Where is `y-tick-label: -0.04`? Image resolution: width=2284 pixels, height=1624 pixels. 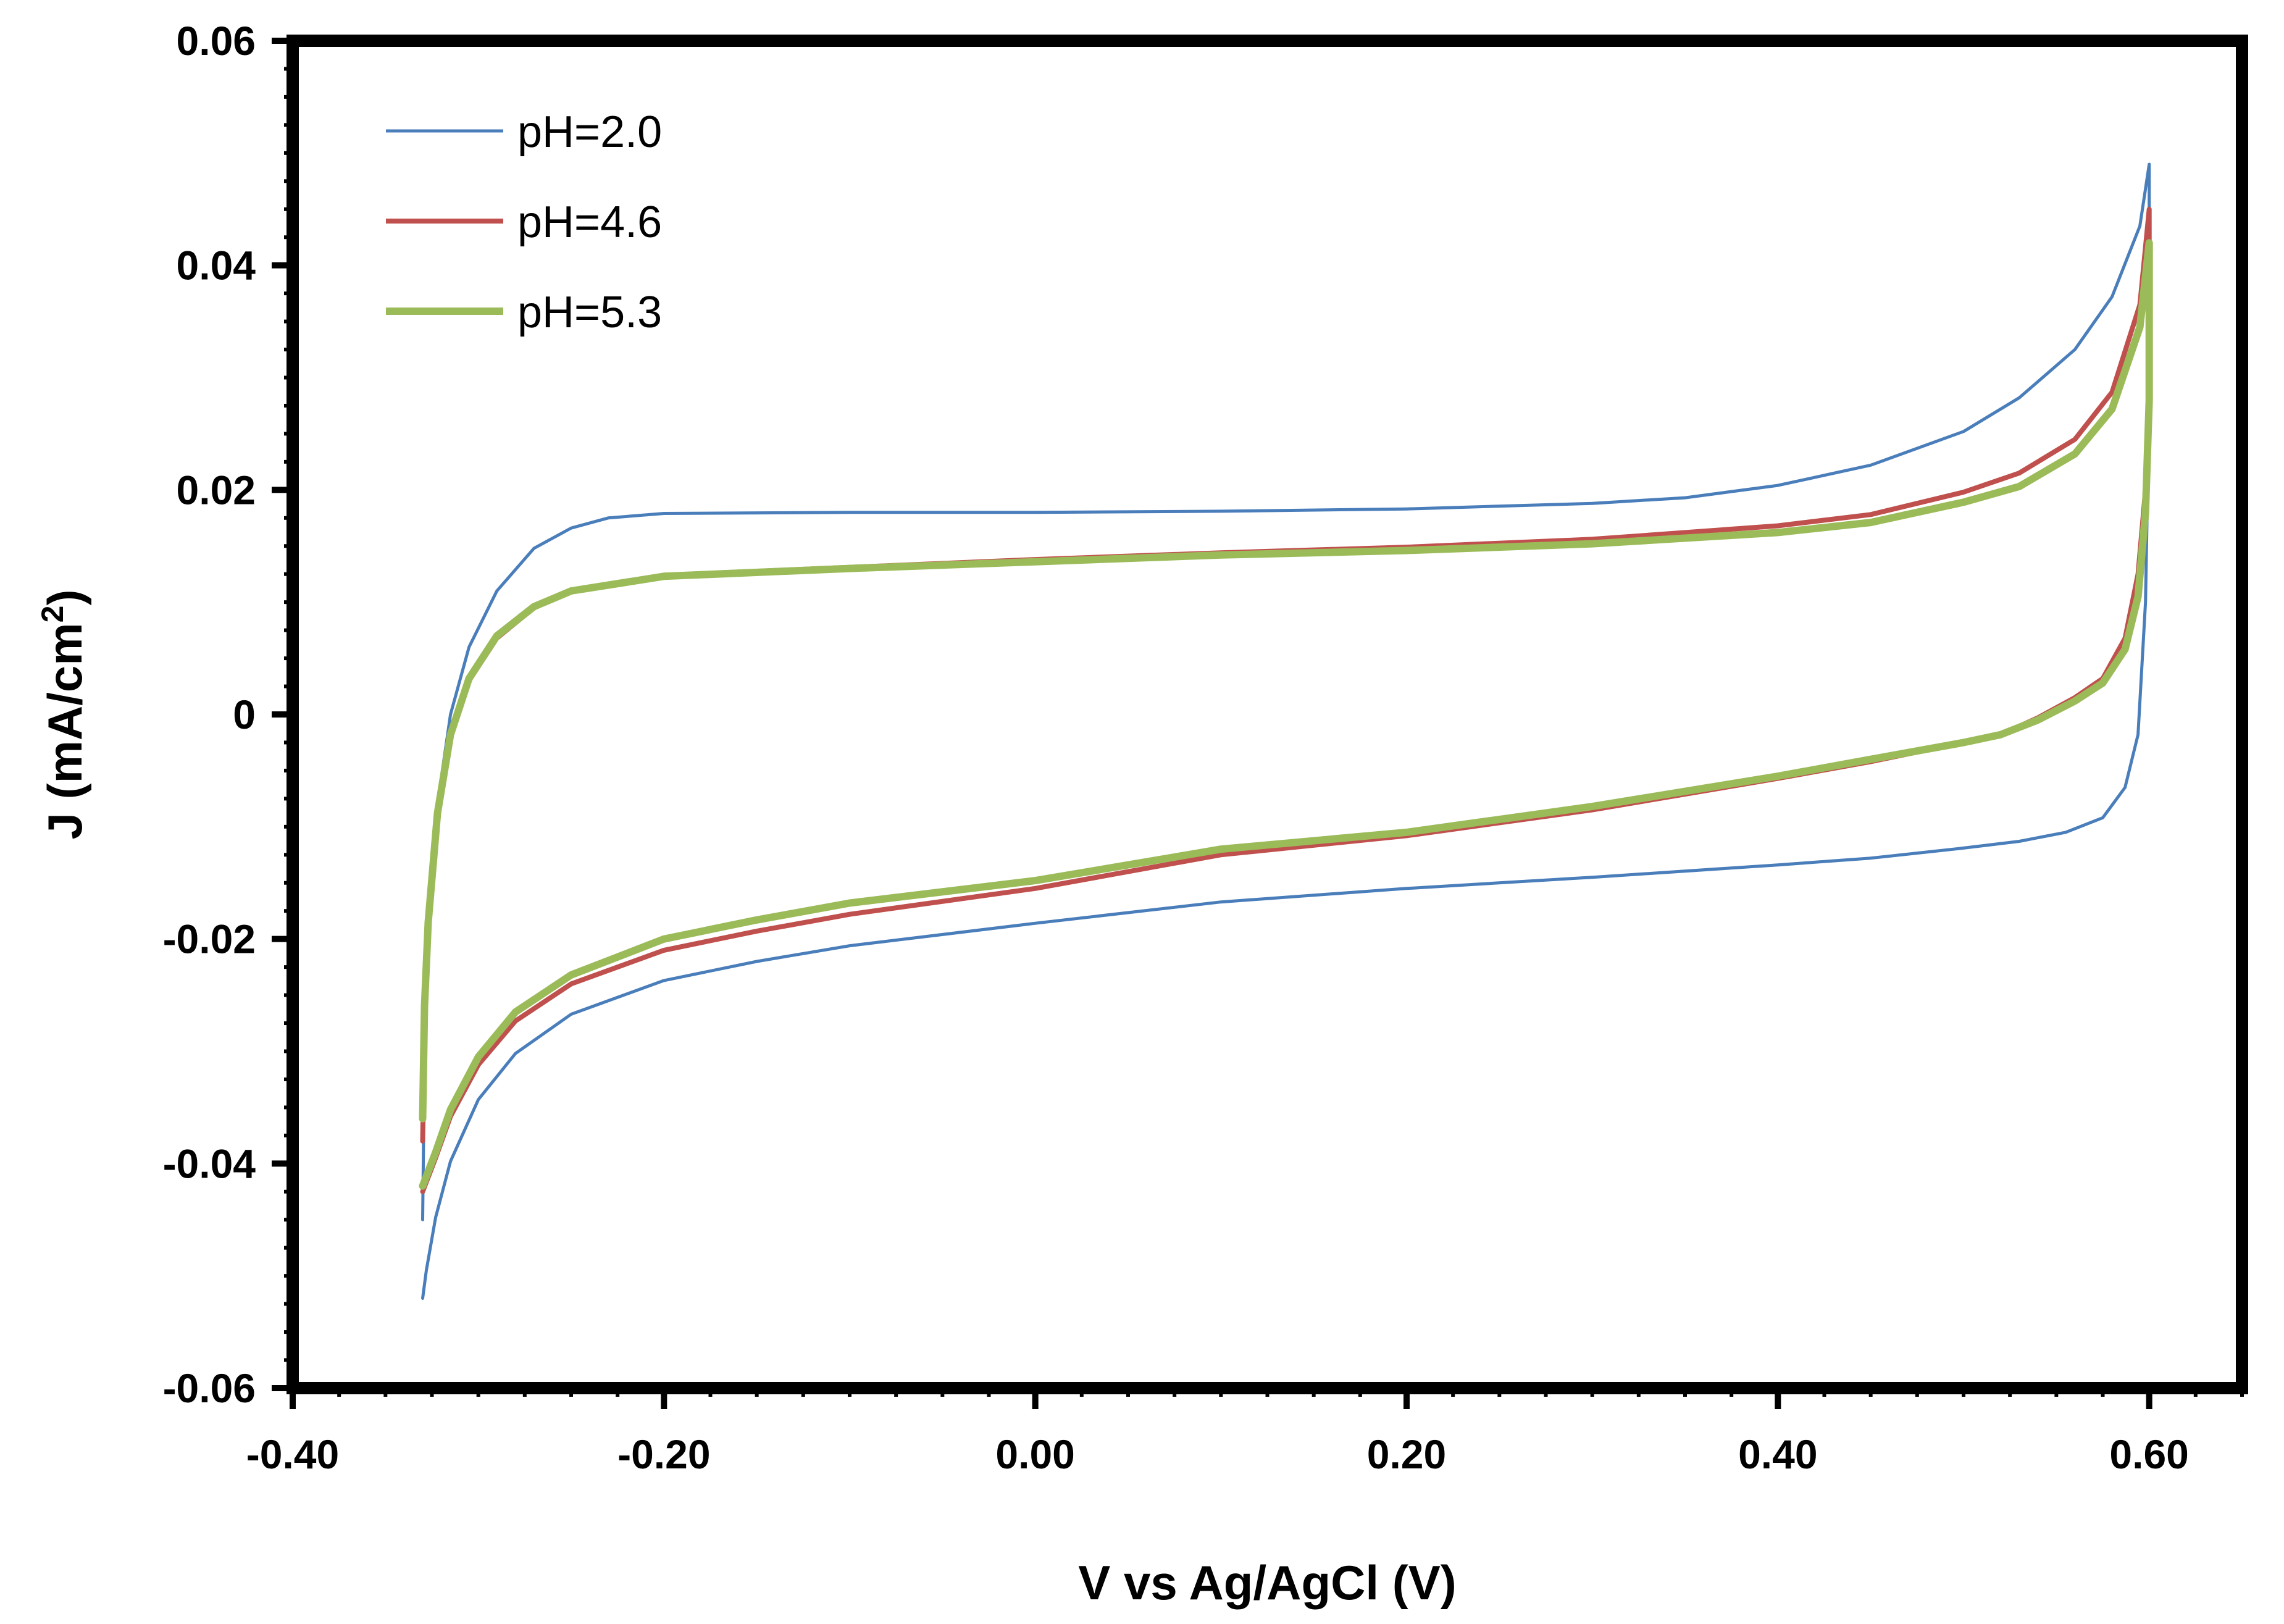 y-tick-label: -0.04 is located at coordinates (209, 1163).